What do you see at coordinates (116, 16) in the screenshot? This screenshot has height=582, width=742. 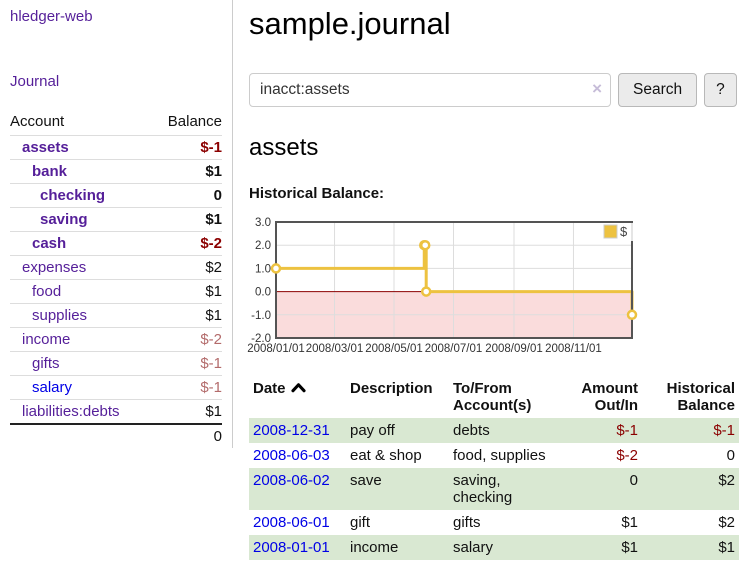 I see `app-title: hledger-web` at bounding box center [116, 16].